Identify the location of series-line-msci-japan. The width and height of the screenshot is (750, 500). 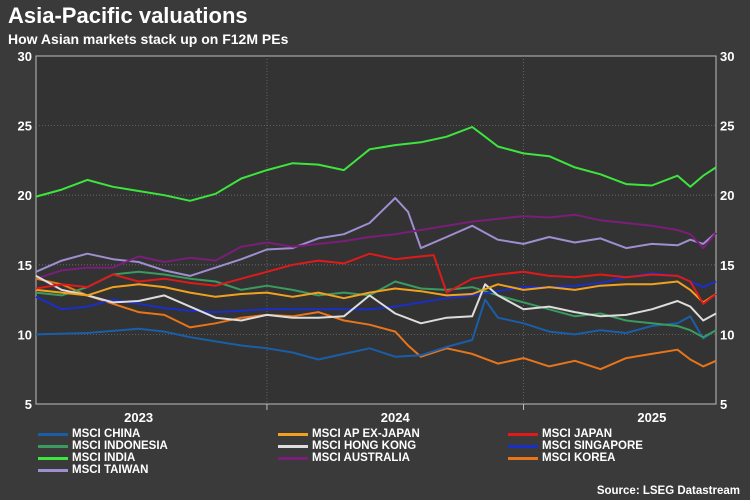
(376, 278).